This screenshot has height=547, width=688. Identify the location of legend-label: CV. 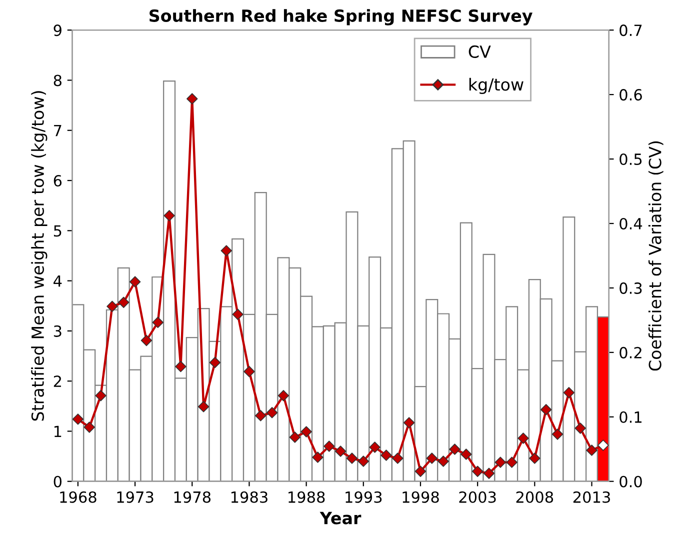
(479, 51).